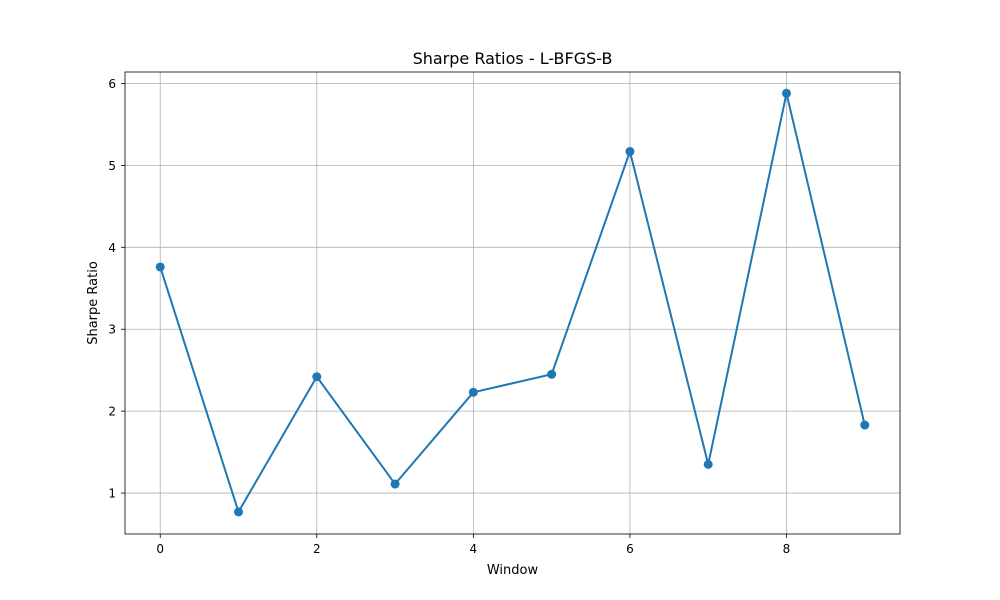  Describe the element at coordinates (112, 166) in the screenshot. I see `y-tick-label: 5` at that location.